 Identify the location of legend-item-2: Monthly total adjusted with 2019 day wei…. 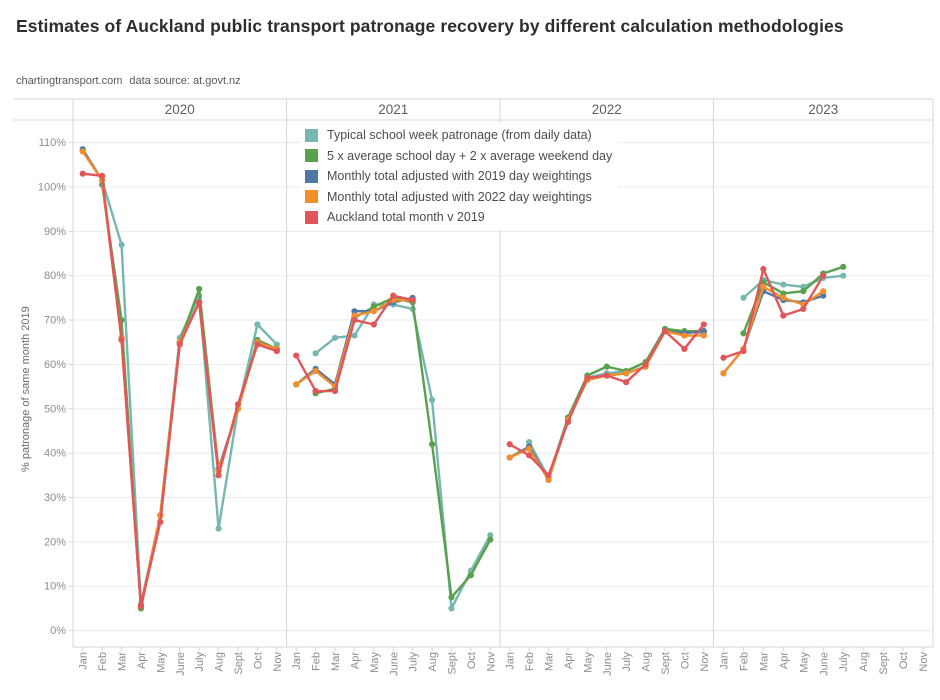
(458, 176).